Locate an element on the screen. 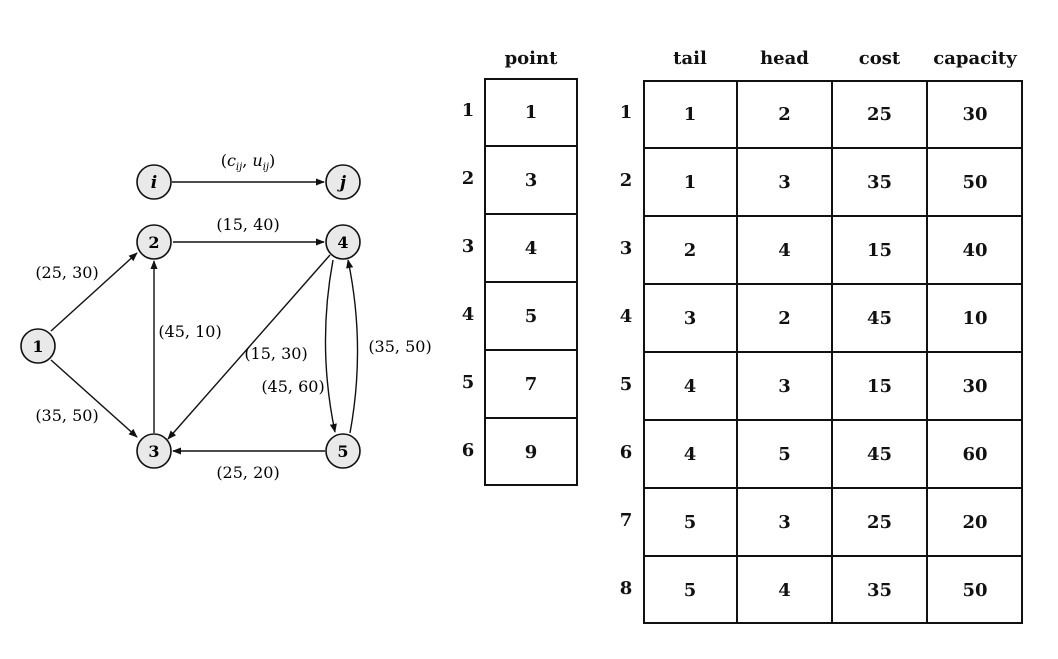 This screenshot has height=659, width=1058. legend-cost-symbol: c is located at coordinates (231, 160).